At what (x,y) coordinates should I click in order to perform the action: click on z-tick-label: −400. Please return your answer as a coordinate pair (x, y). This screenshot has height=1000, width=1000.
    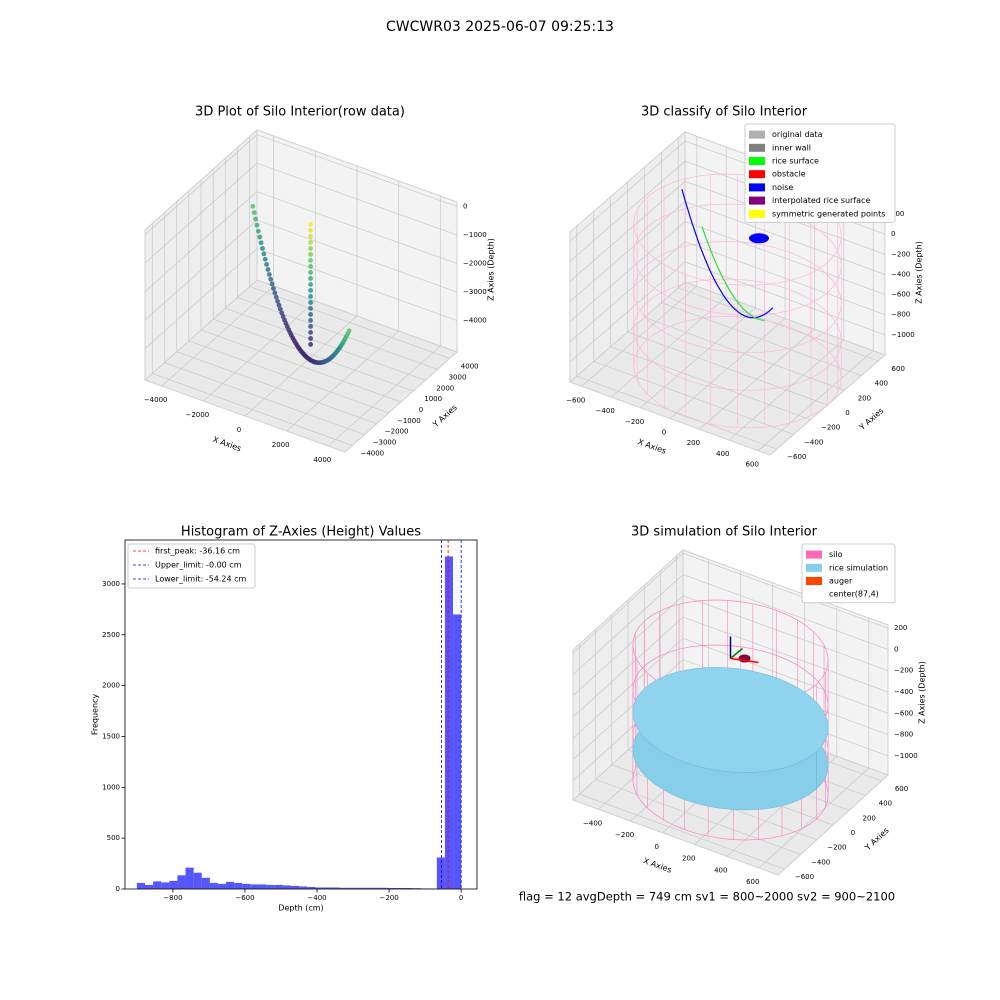
    Looking at the image, I should click on (900, 274).